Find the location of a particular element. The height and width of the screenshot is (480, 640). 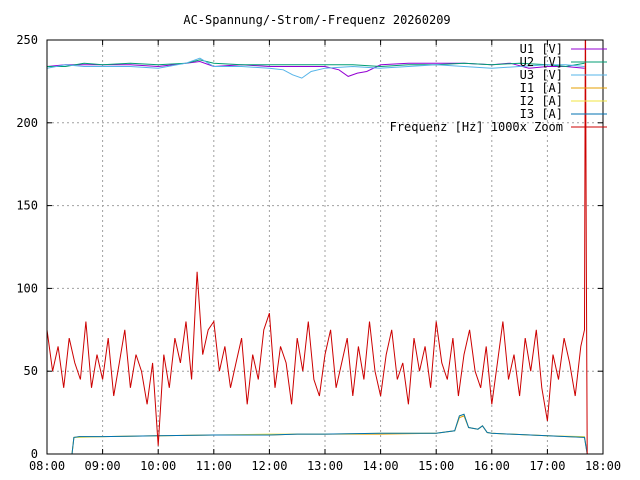

chart-title: AC-Spannung/-Strom/-Frequenz 20260209 is located at coordinates (316, 20).